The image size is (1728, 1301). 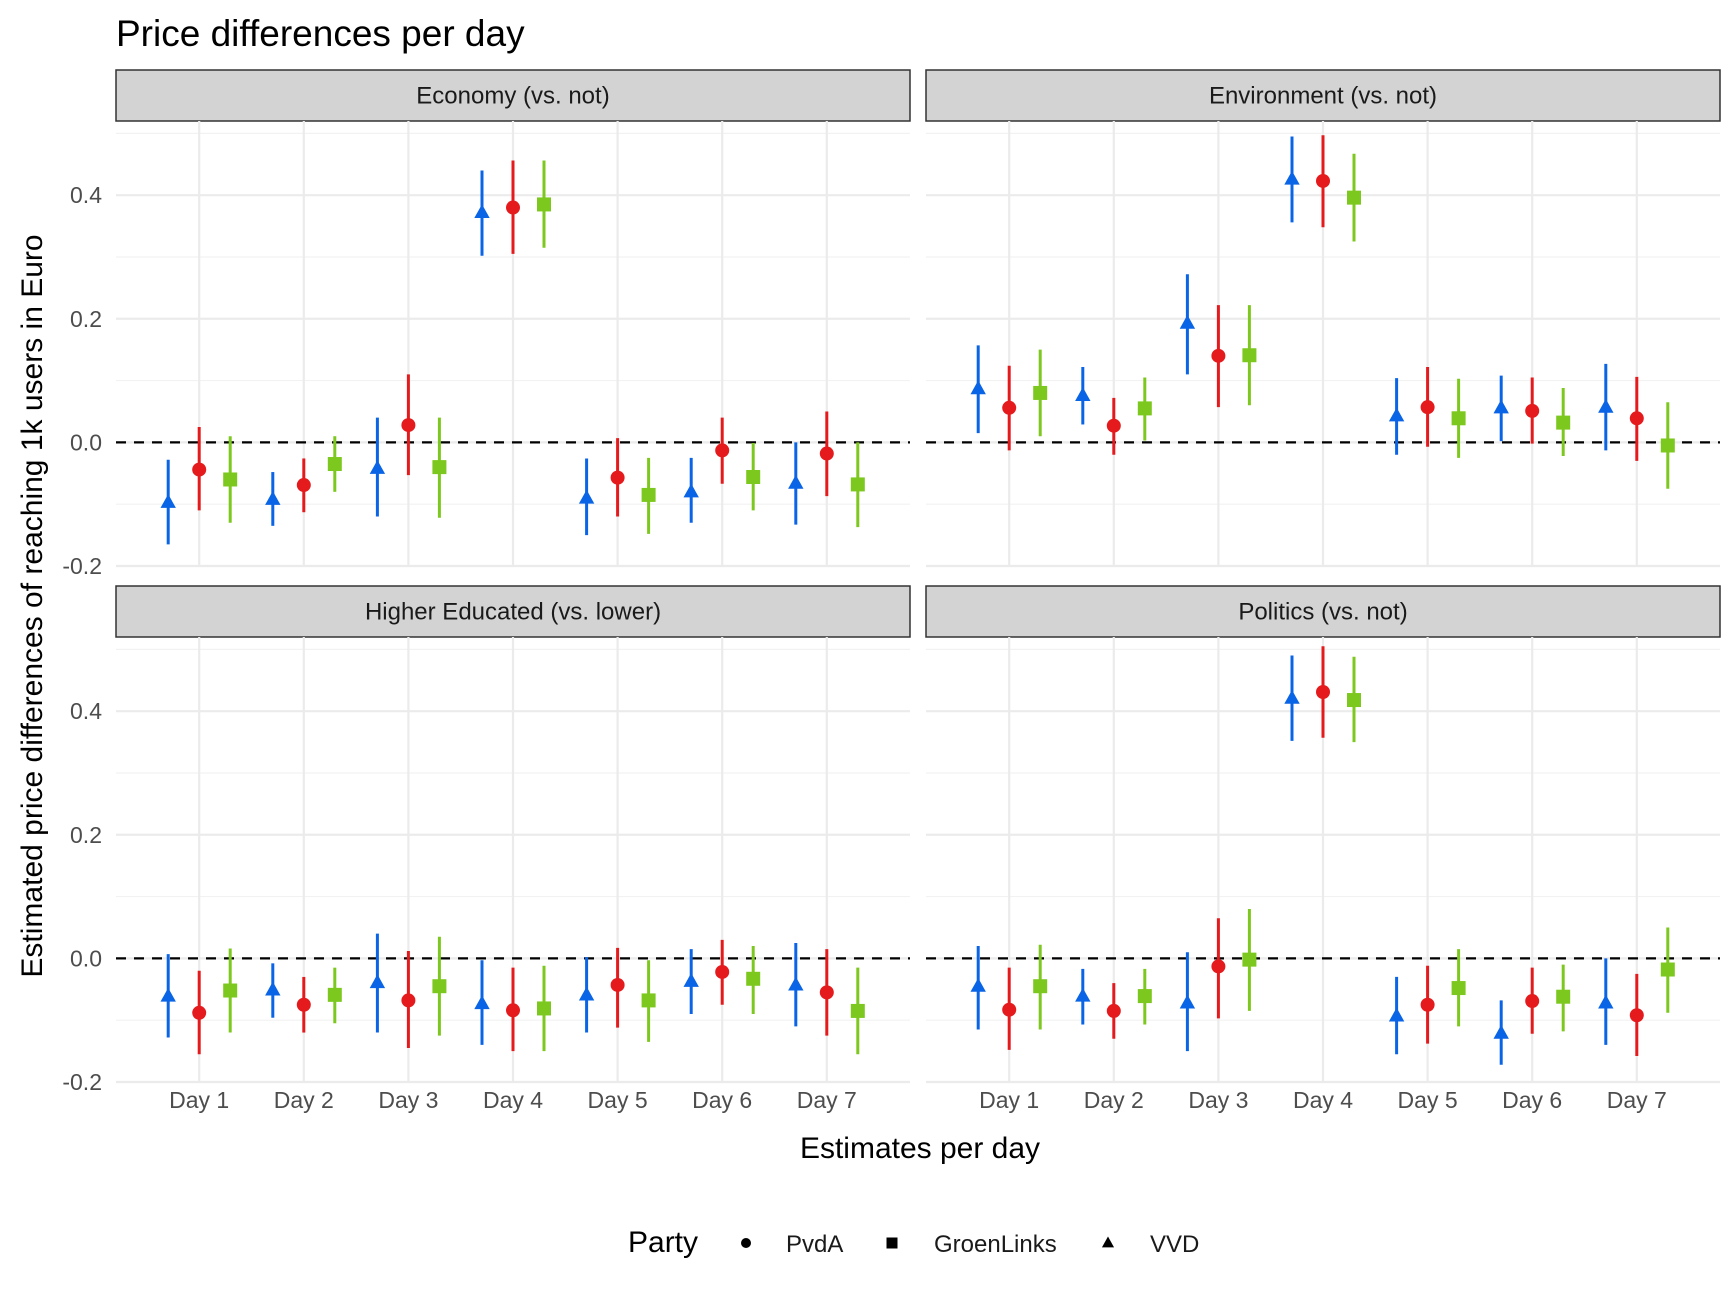 I want to click on x-tick-label: Day 7, so click(x=1637, y=1100).